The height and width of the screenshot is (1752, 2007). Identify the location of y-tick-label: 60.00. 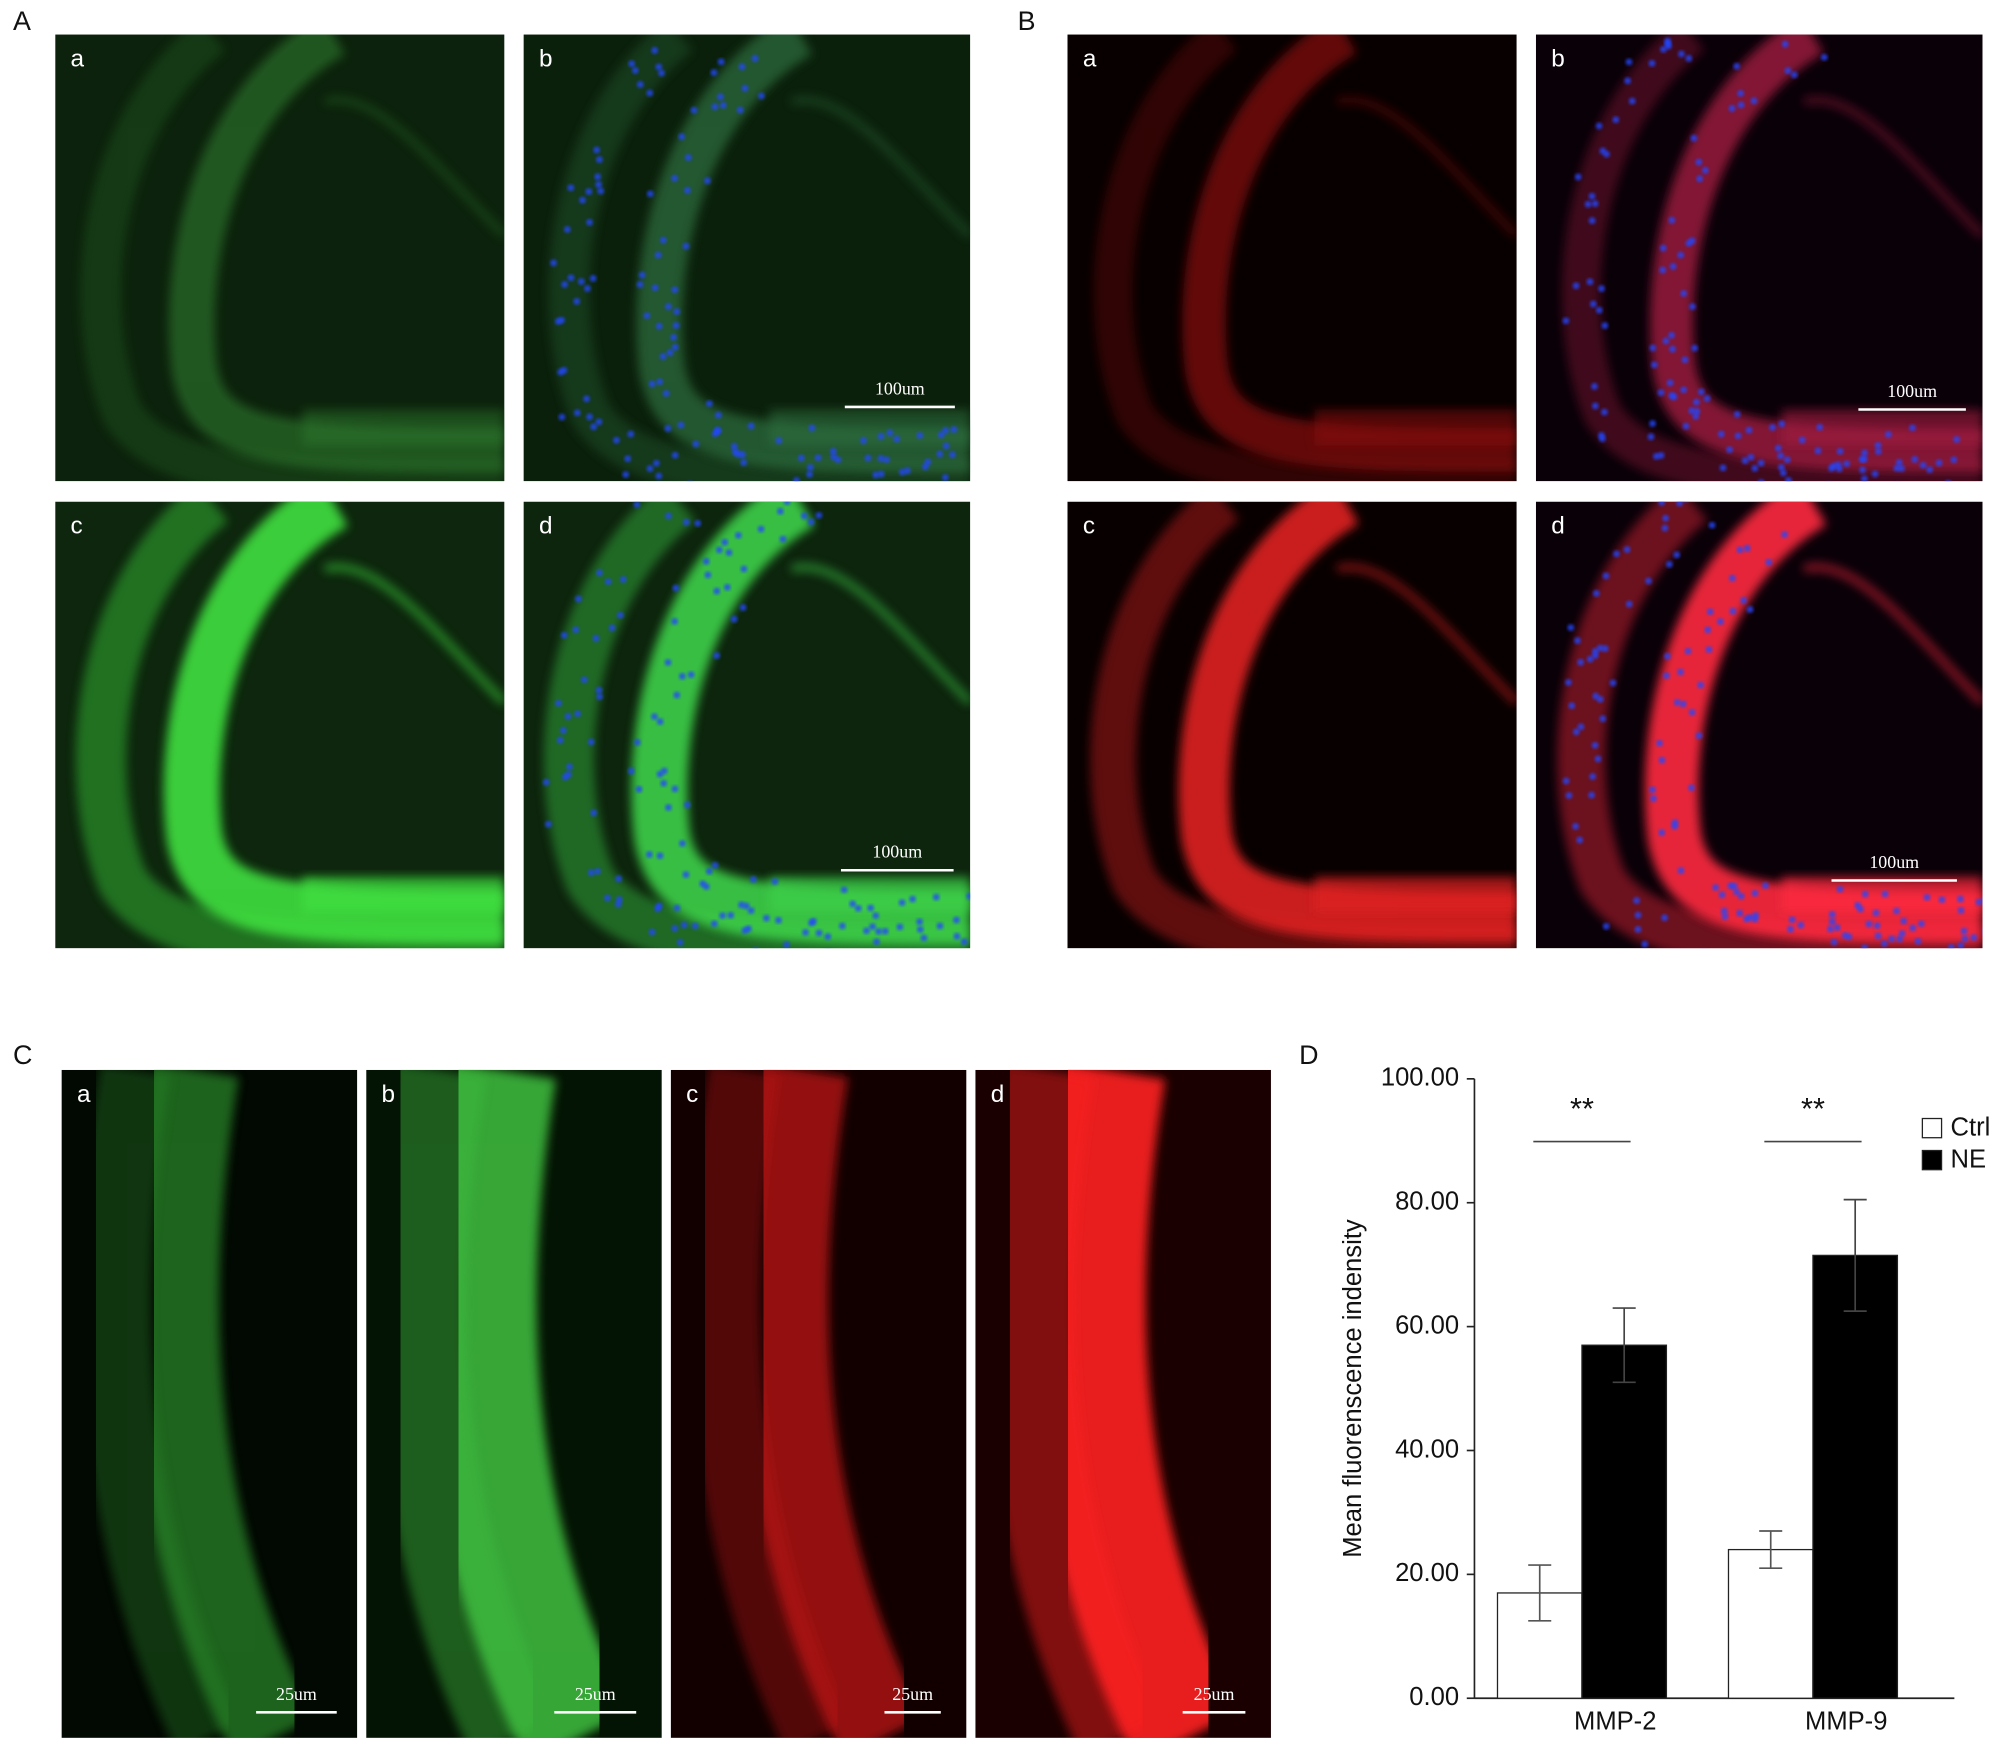
(1427, 1325).